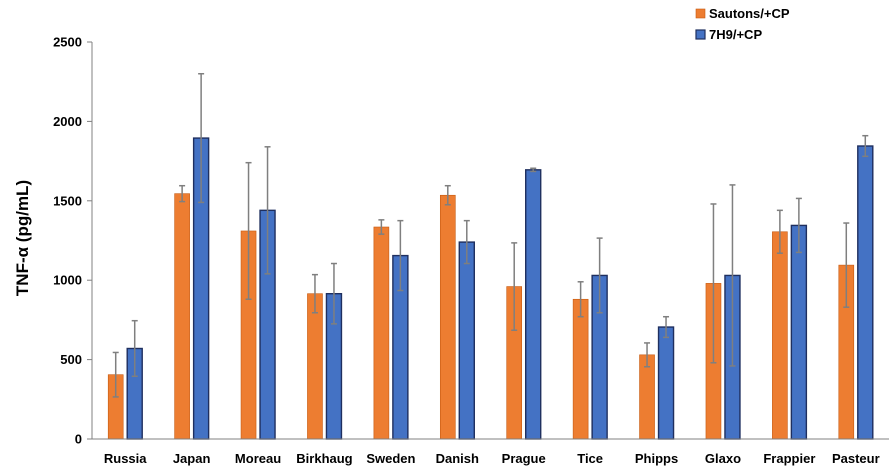 Image resolution: width=889 pixels, height=467 pixels. What do you see at coordinates (324, 458) in the screenshot?
I see `x-tick-label: Birkhaug` at bounding box center [324, 458].